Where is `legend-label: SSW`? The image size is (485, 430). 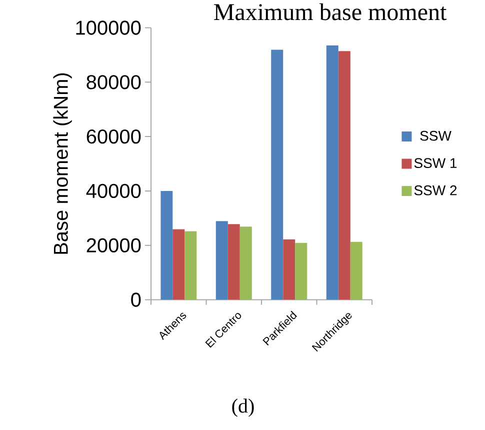 legend-label: SSW is located at coordinates (436, 135).